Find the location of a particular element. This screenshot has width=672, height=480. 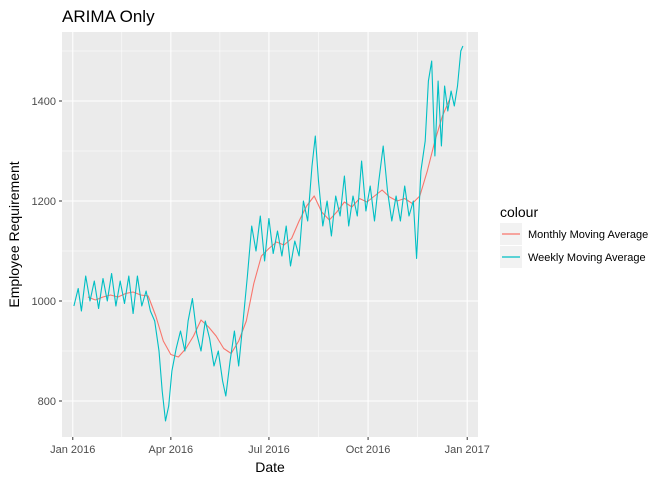

x-tick-label: Apr 2016 is located at coordinates (171, 450).